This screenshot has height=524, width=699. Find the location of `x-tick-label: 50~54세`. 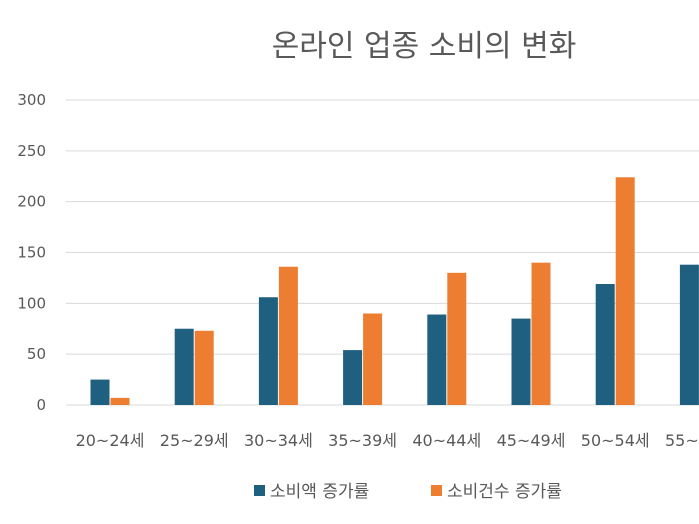

x-tick-label: 50~54세 is located at coordinates (615, 440).